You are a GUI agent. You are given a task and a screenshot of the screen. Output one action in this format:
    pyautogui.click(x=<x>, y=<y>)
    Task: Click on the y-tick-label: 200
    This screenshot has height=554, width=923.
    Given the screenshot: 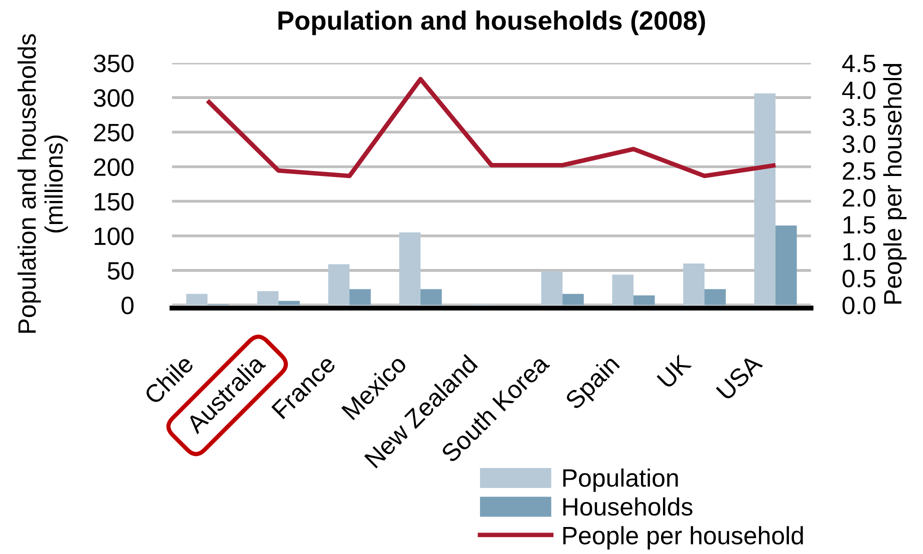 What is the action you would take?
    pyautogui.click(x=114, y=167)
    